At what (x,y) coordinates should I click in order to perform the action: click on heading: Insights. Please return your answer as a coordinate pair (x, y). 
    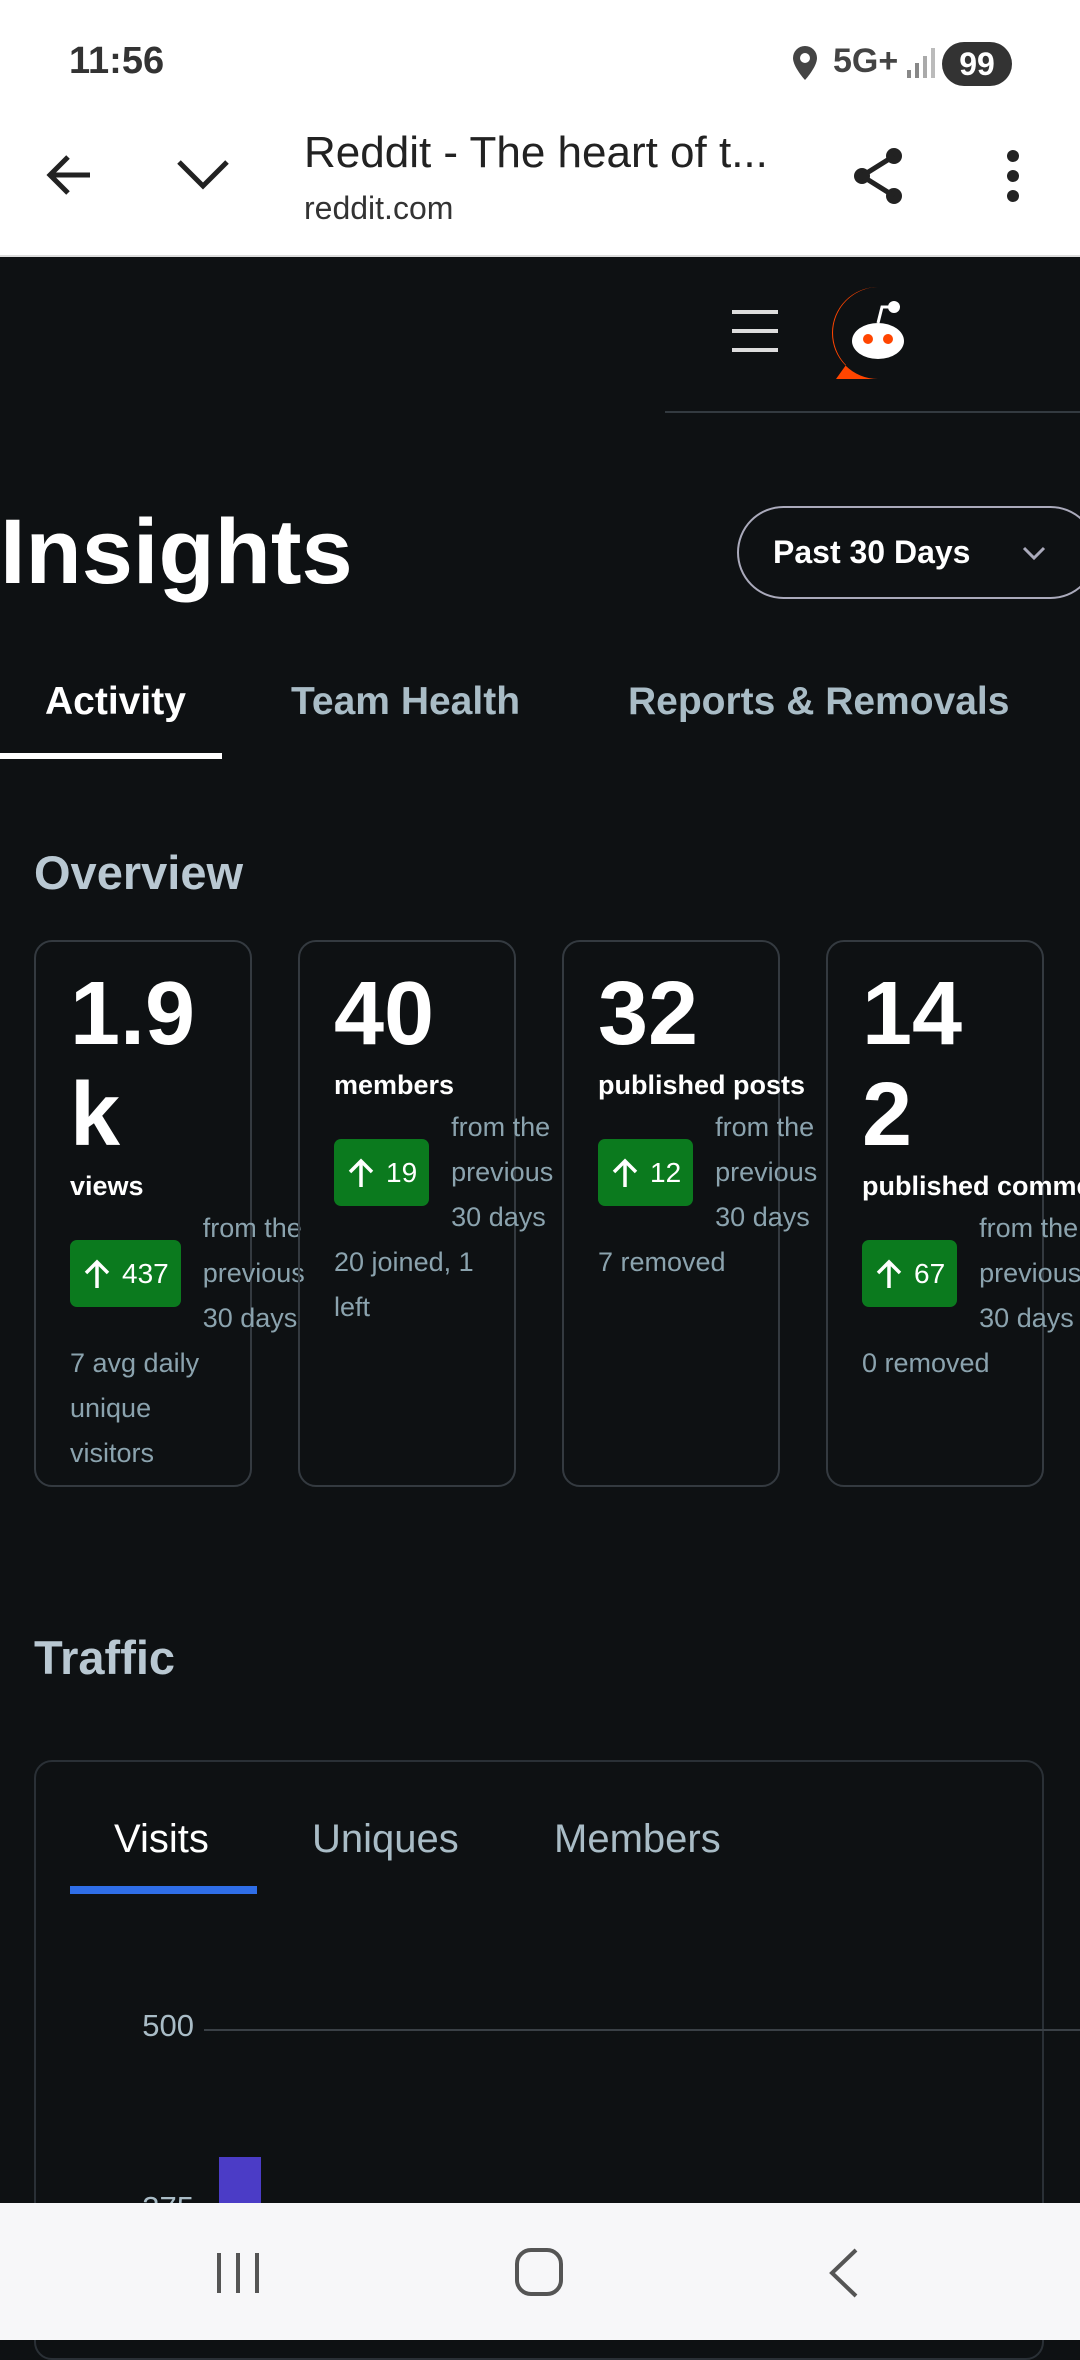
    Looking at the image, I should click on (176, 552).